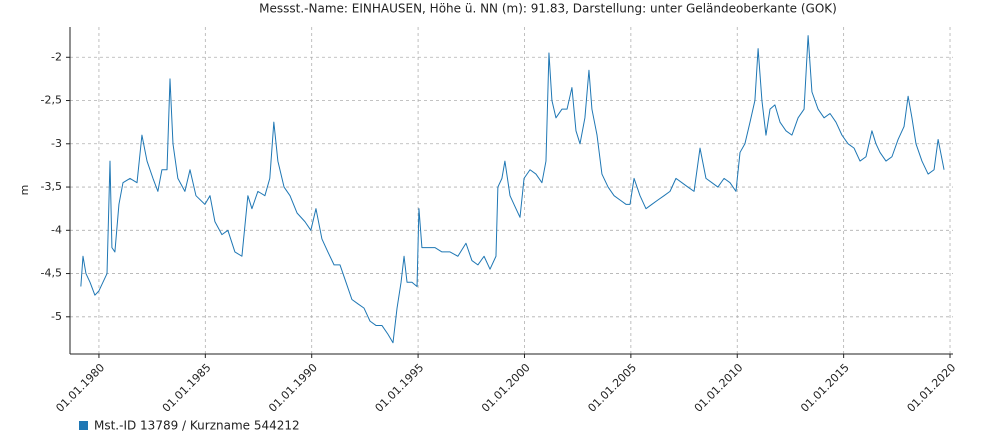  I want to click on x-tick-label: 01.01.1980, so click(80, 388).